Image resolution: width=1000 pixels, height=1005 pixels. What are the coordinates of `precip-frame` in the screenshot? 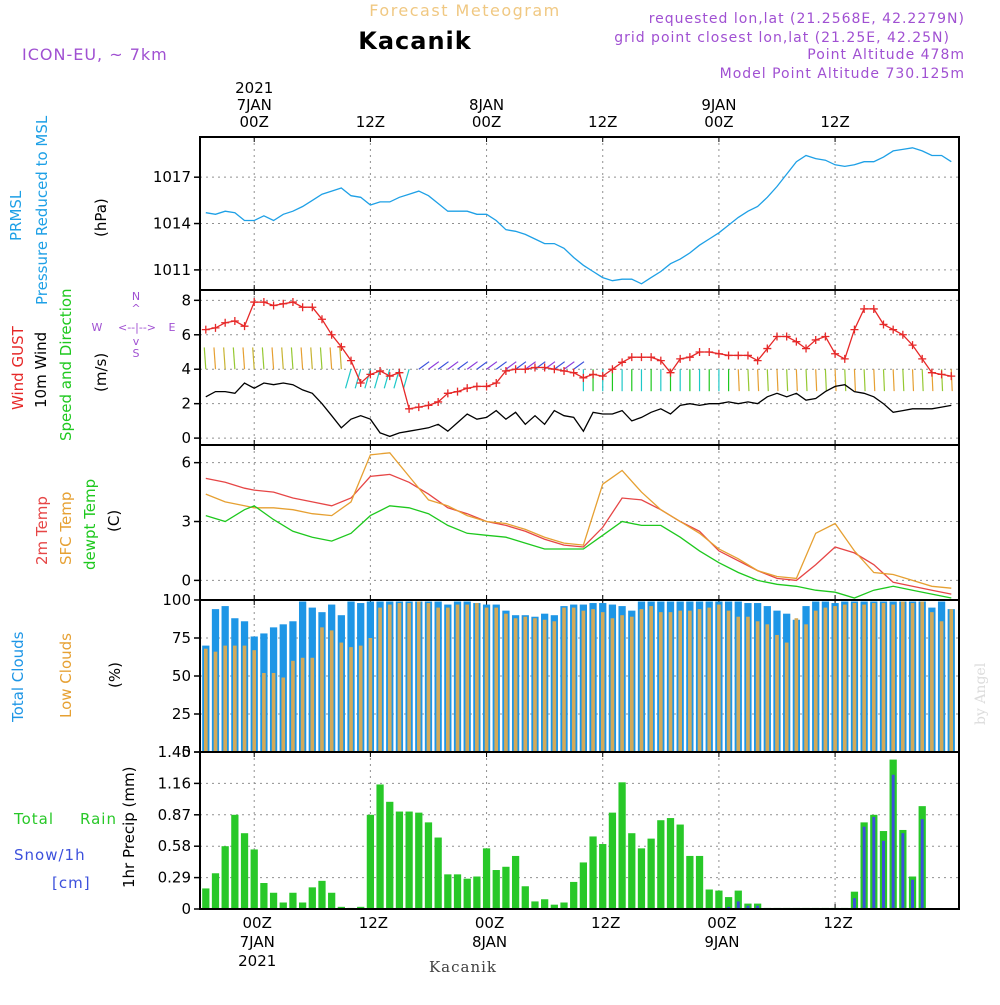 It's located at (579, 830).